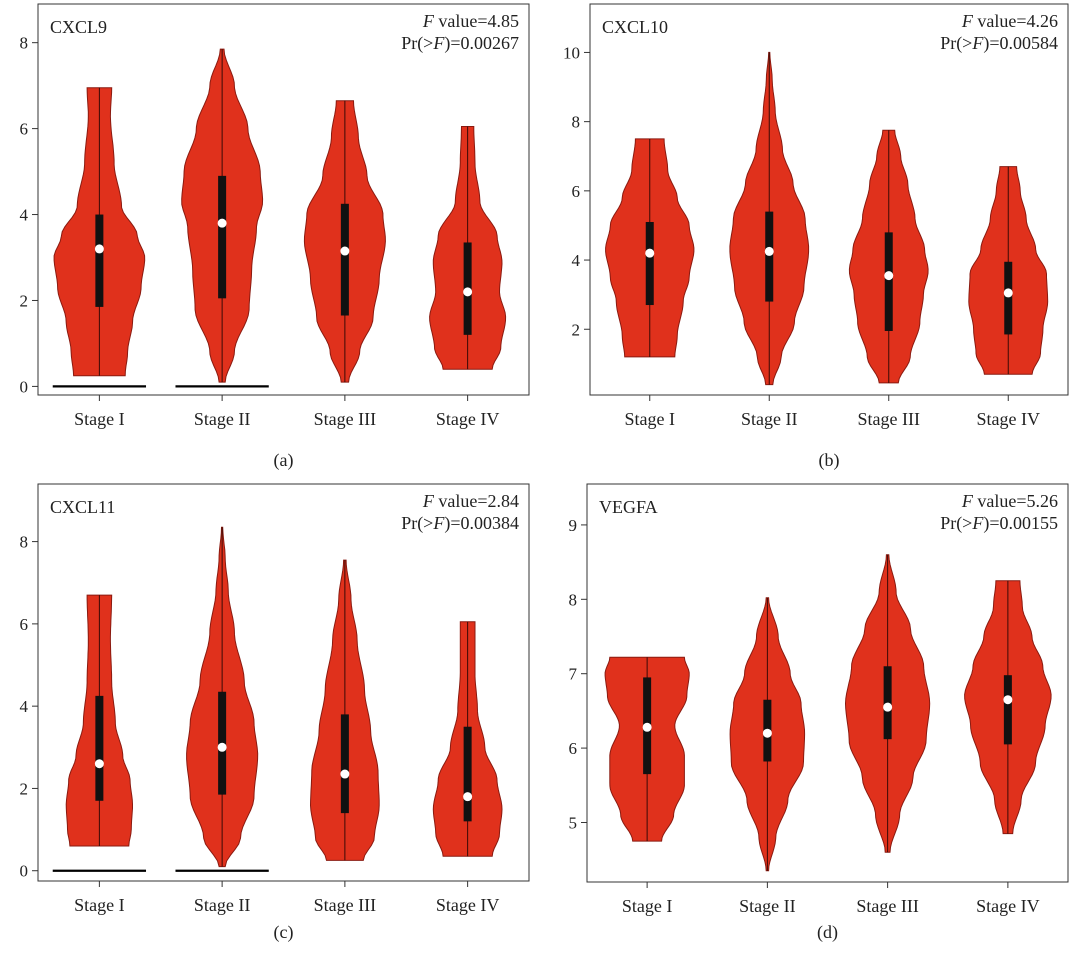 This screenshot has height=957, width=1072. Describe the element at coordinates (1015, 21) in the screenshot. I see `f-value: value=4.26` at that location.